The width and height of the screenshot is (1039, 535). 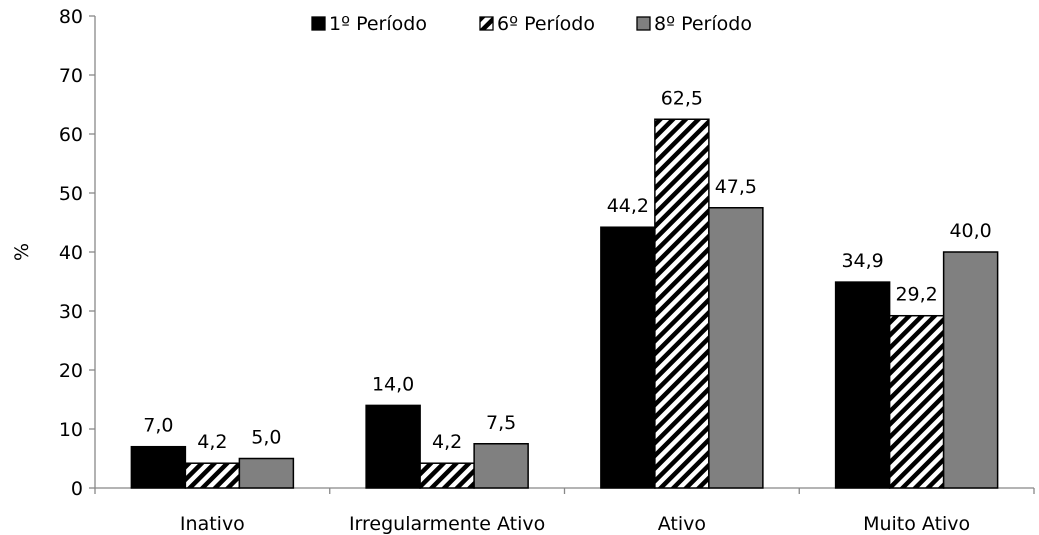 What do you see at coordinates (447, 524) in the screenshot?
I see `x-category-label: Irregularmente Ativo` at bounding box center [447, 524].